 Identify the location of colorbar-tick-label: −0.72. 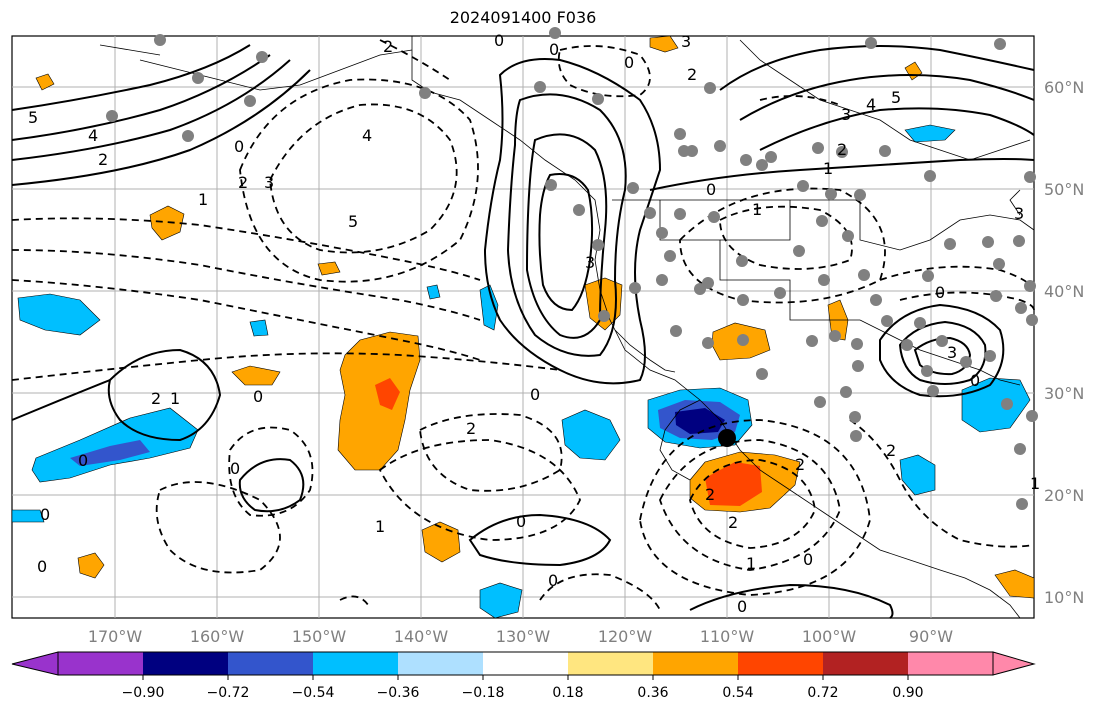
(228, 693).